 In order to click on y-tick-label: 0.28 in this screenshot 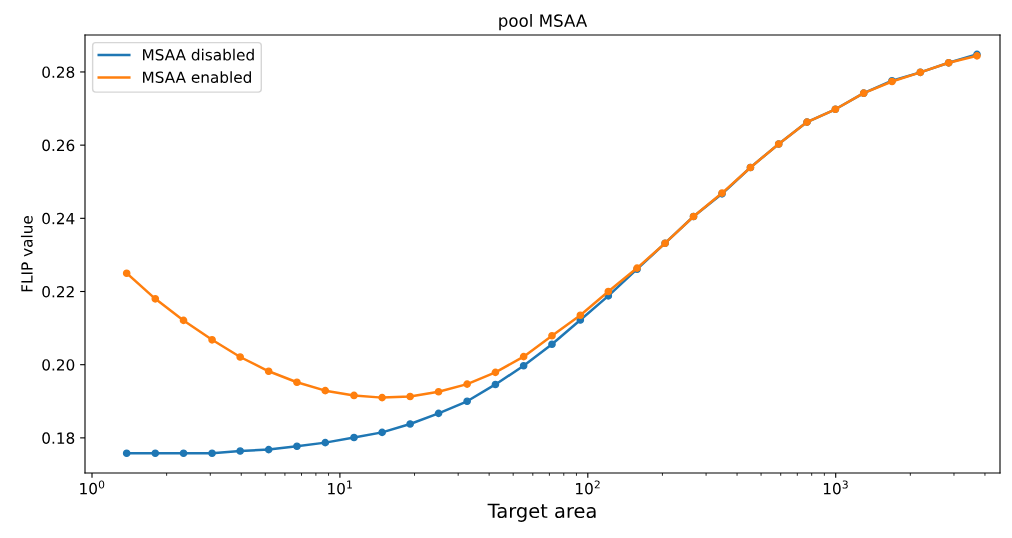, I will do `click(58, 72)`.